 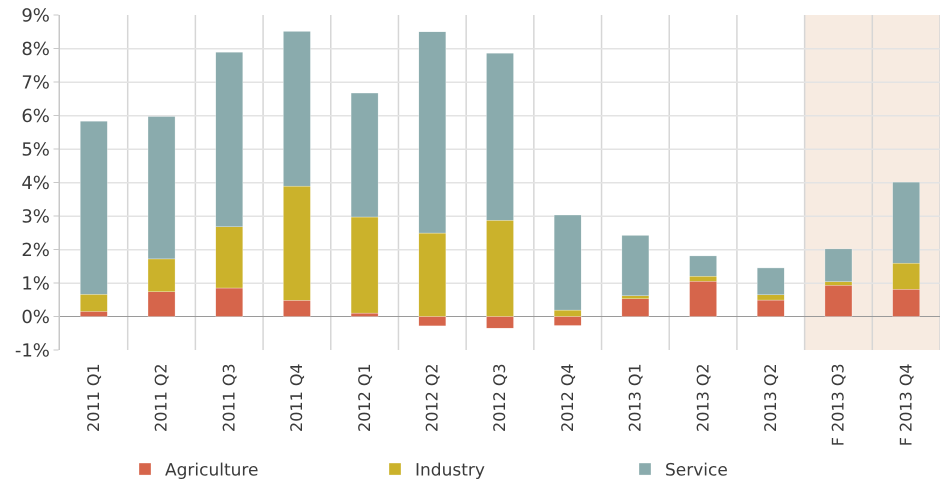 What do you see at coordinates (696, 470) in the screenshot?
I see `legend-label: Service` at bounding box center [696, 470].